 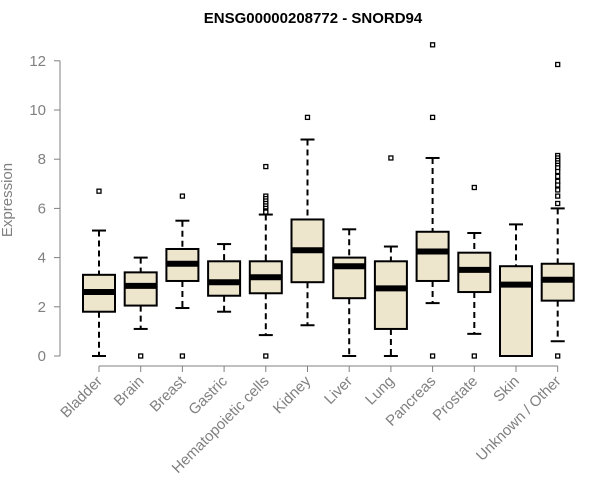 What do you see at coordinates (168, 393) in the screenshot?
I see `x-tick-label: Breast` at bounding box center [168, 393].